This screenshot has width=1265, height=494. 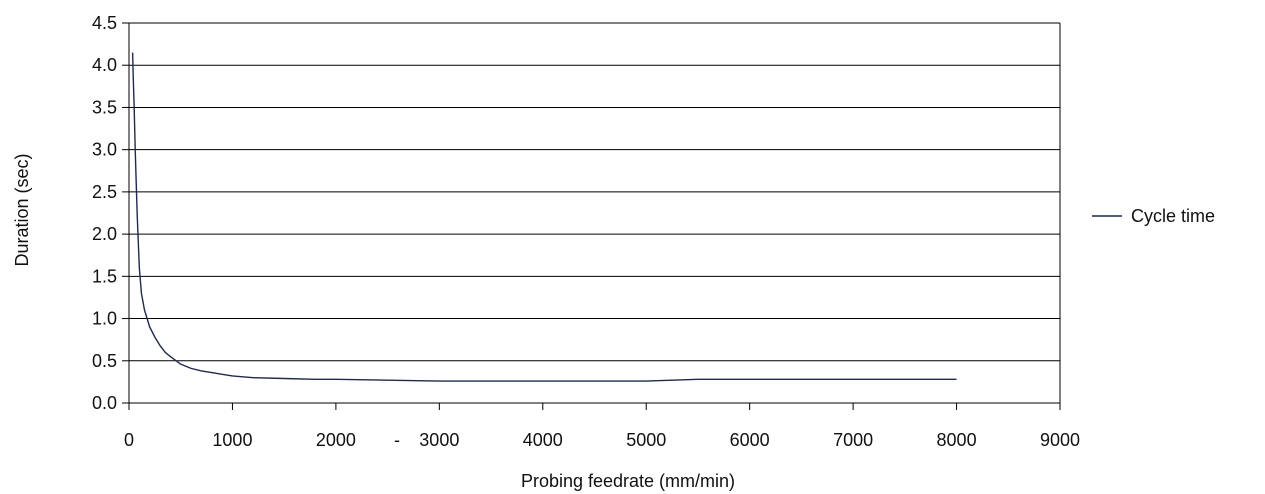 I want to click on x-tick-label-6000: 6000, so click(x=750, y=440).